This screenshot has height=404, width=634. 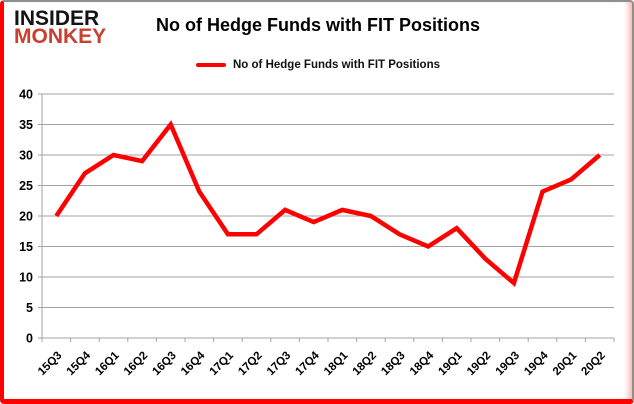 What do you see at coordinates (26, 125) in the screenshot?
I see `y-axis-label: 35` at bounding box center [26, 125].